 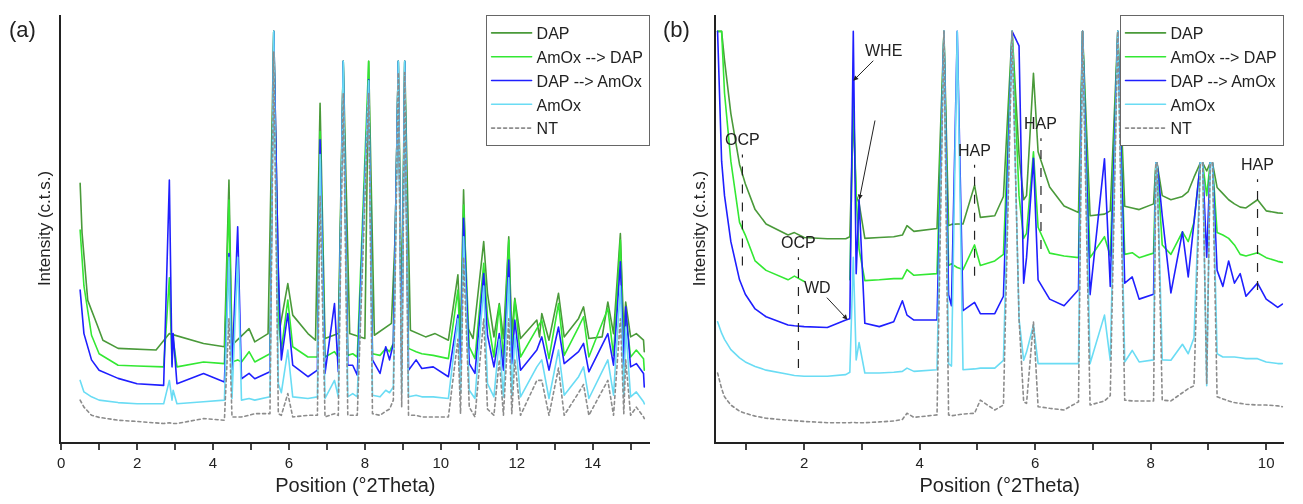 What do you see at coordinates (817, 287) in the screenshot?
I see `annotation: WD` at bounding box center [817, 287].